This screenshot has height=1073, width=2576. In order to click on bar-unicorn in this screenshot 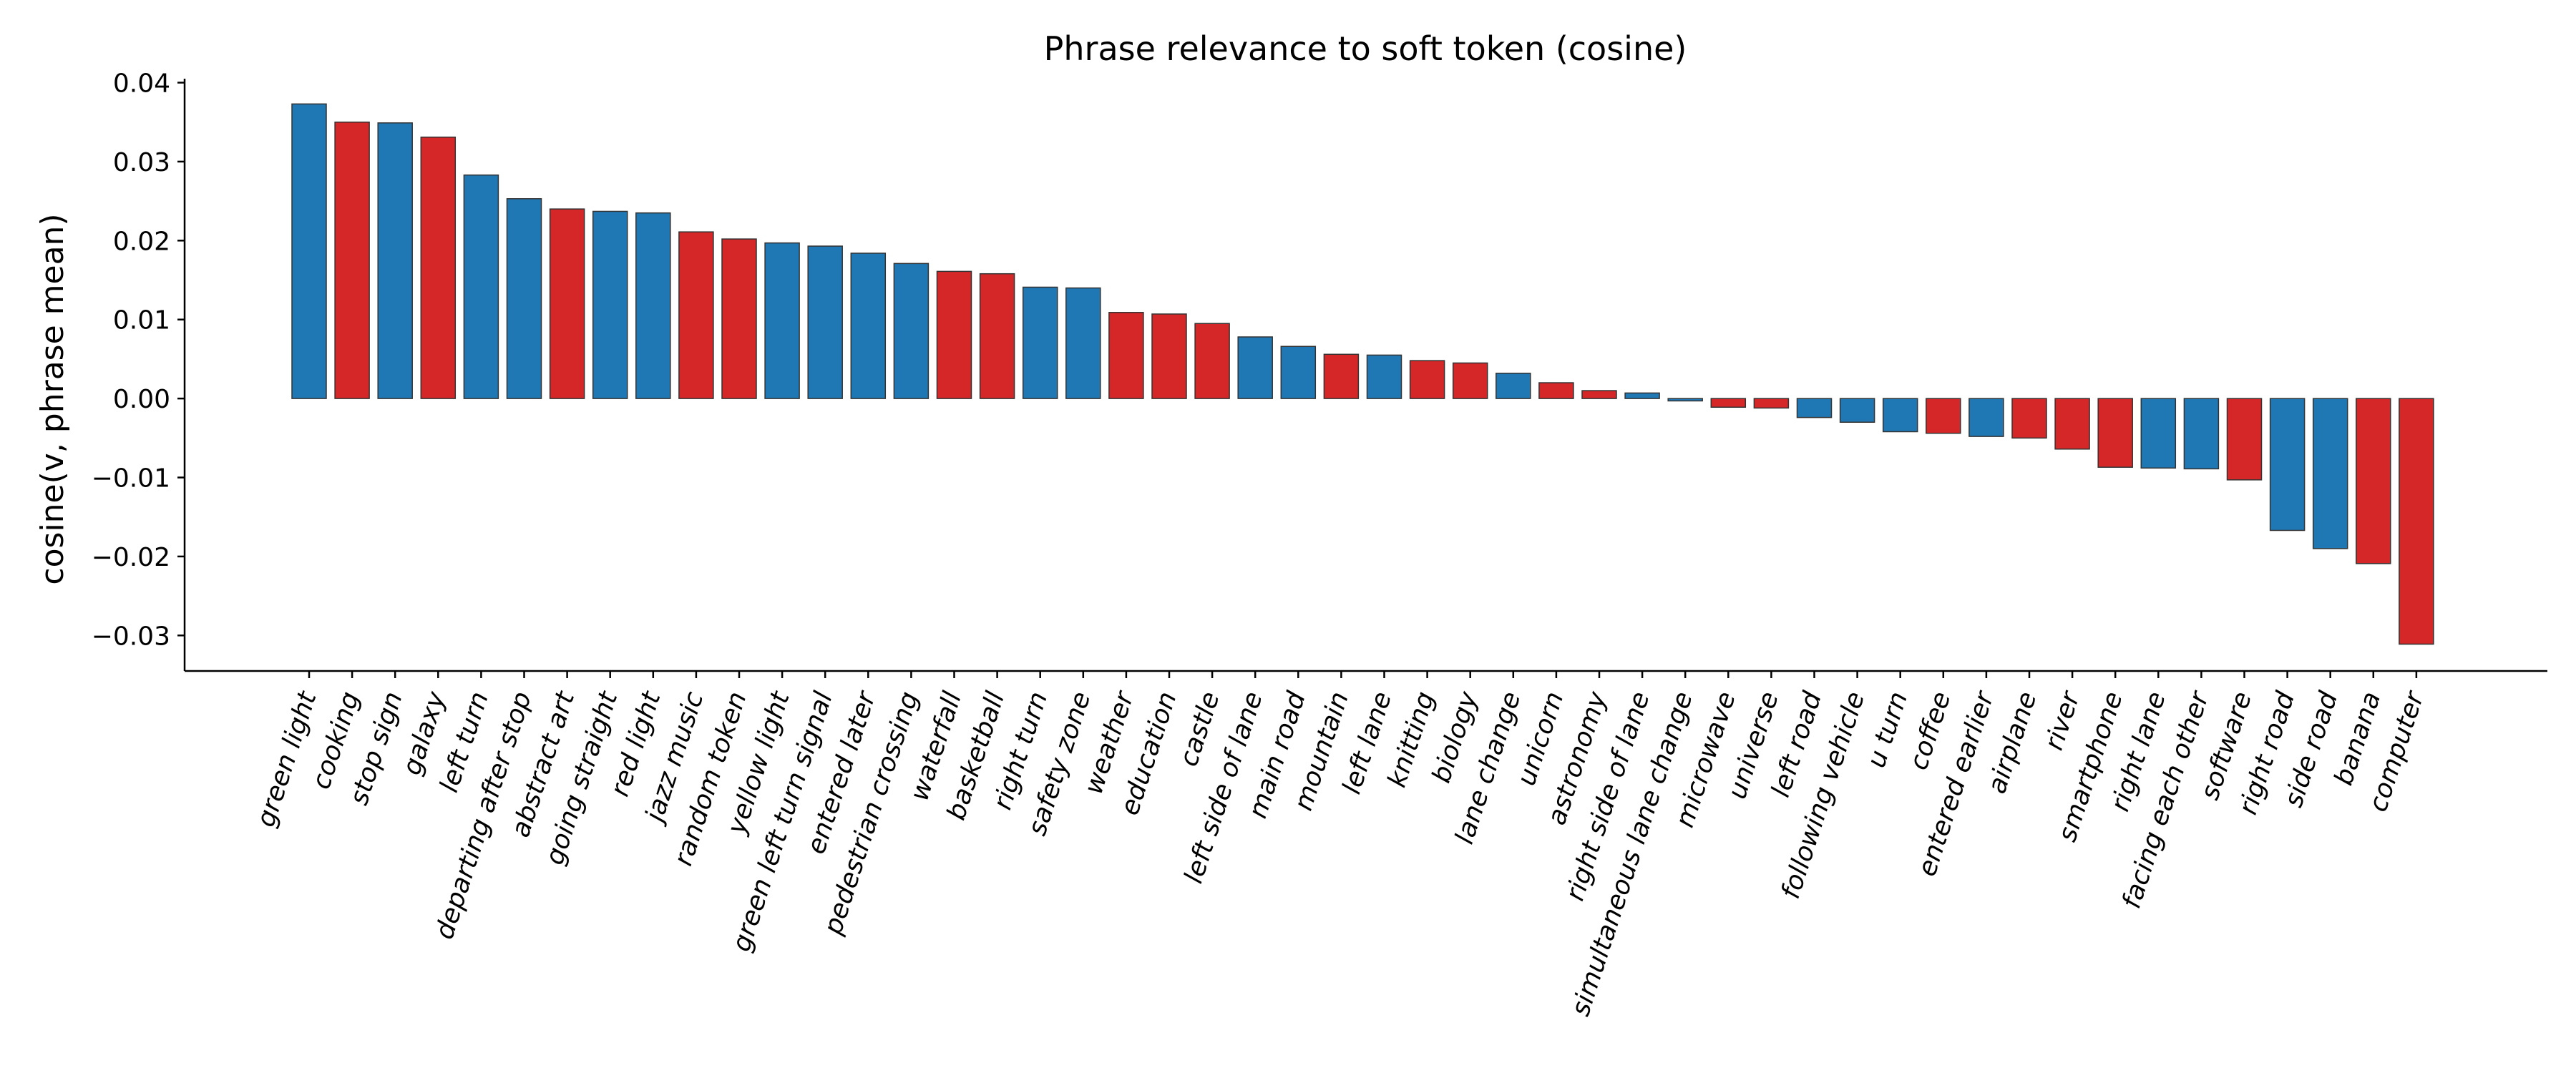, I will do `click(1556, 390)`.